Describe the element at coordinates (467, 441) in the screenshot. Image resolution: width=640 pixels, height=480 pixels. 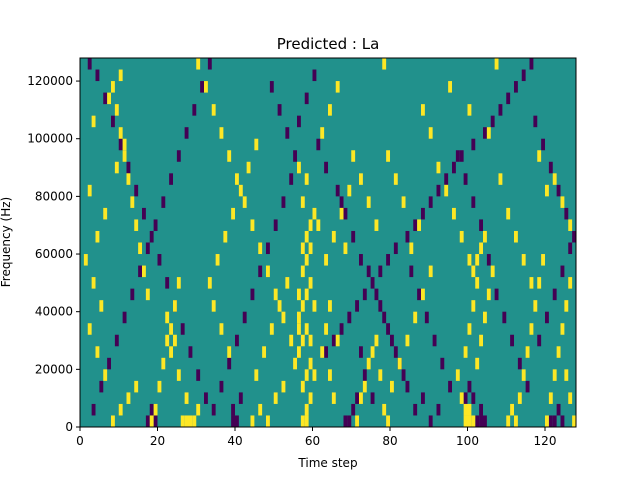
I see `x-tick-label: 100` at that location.